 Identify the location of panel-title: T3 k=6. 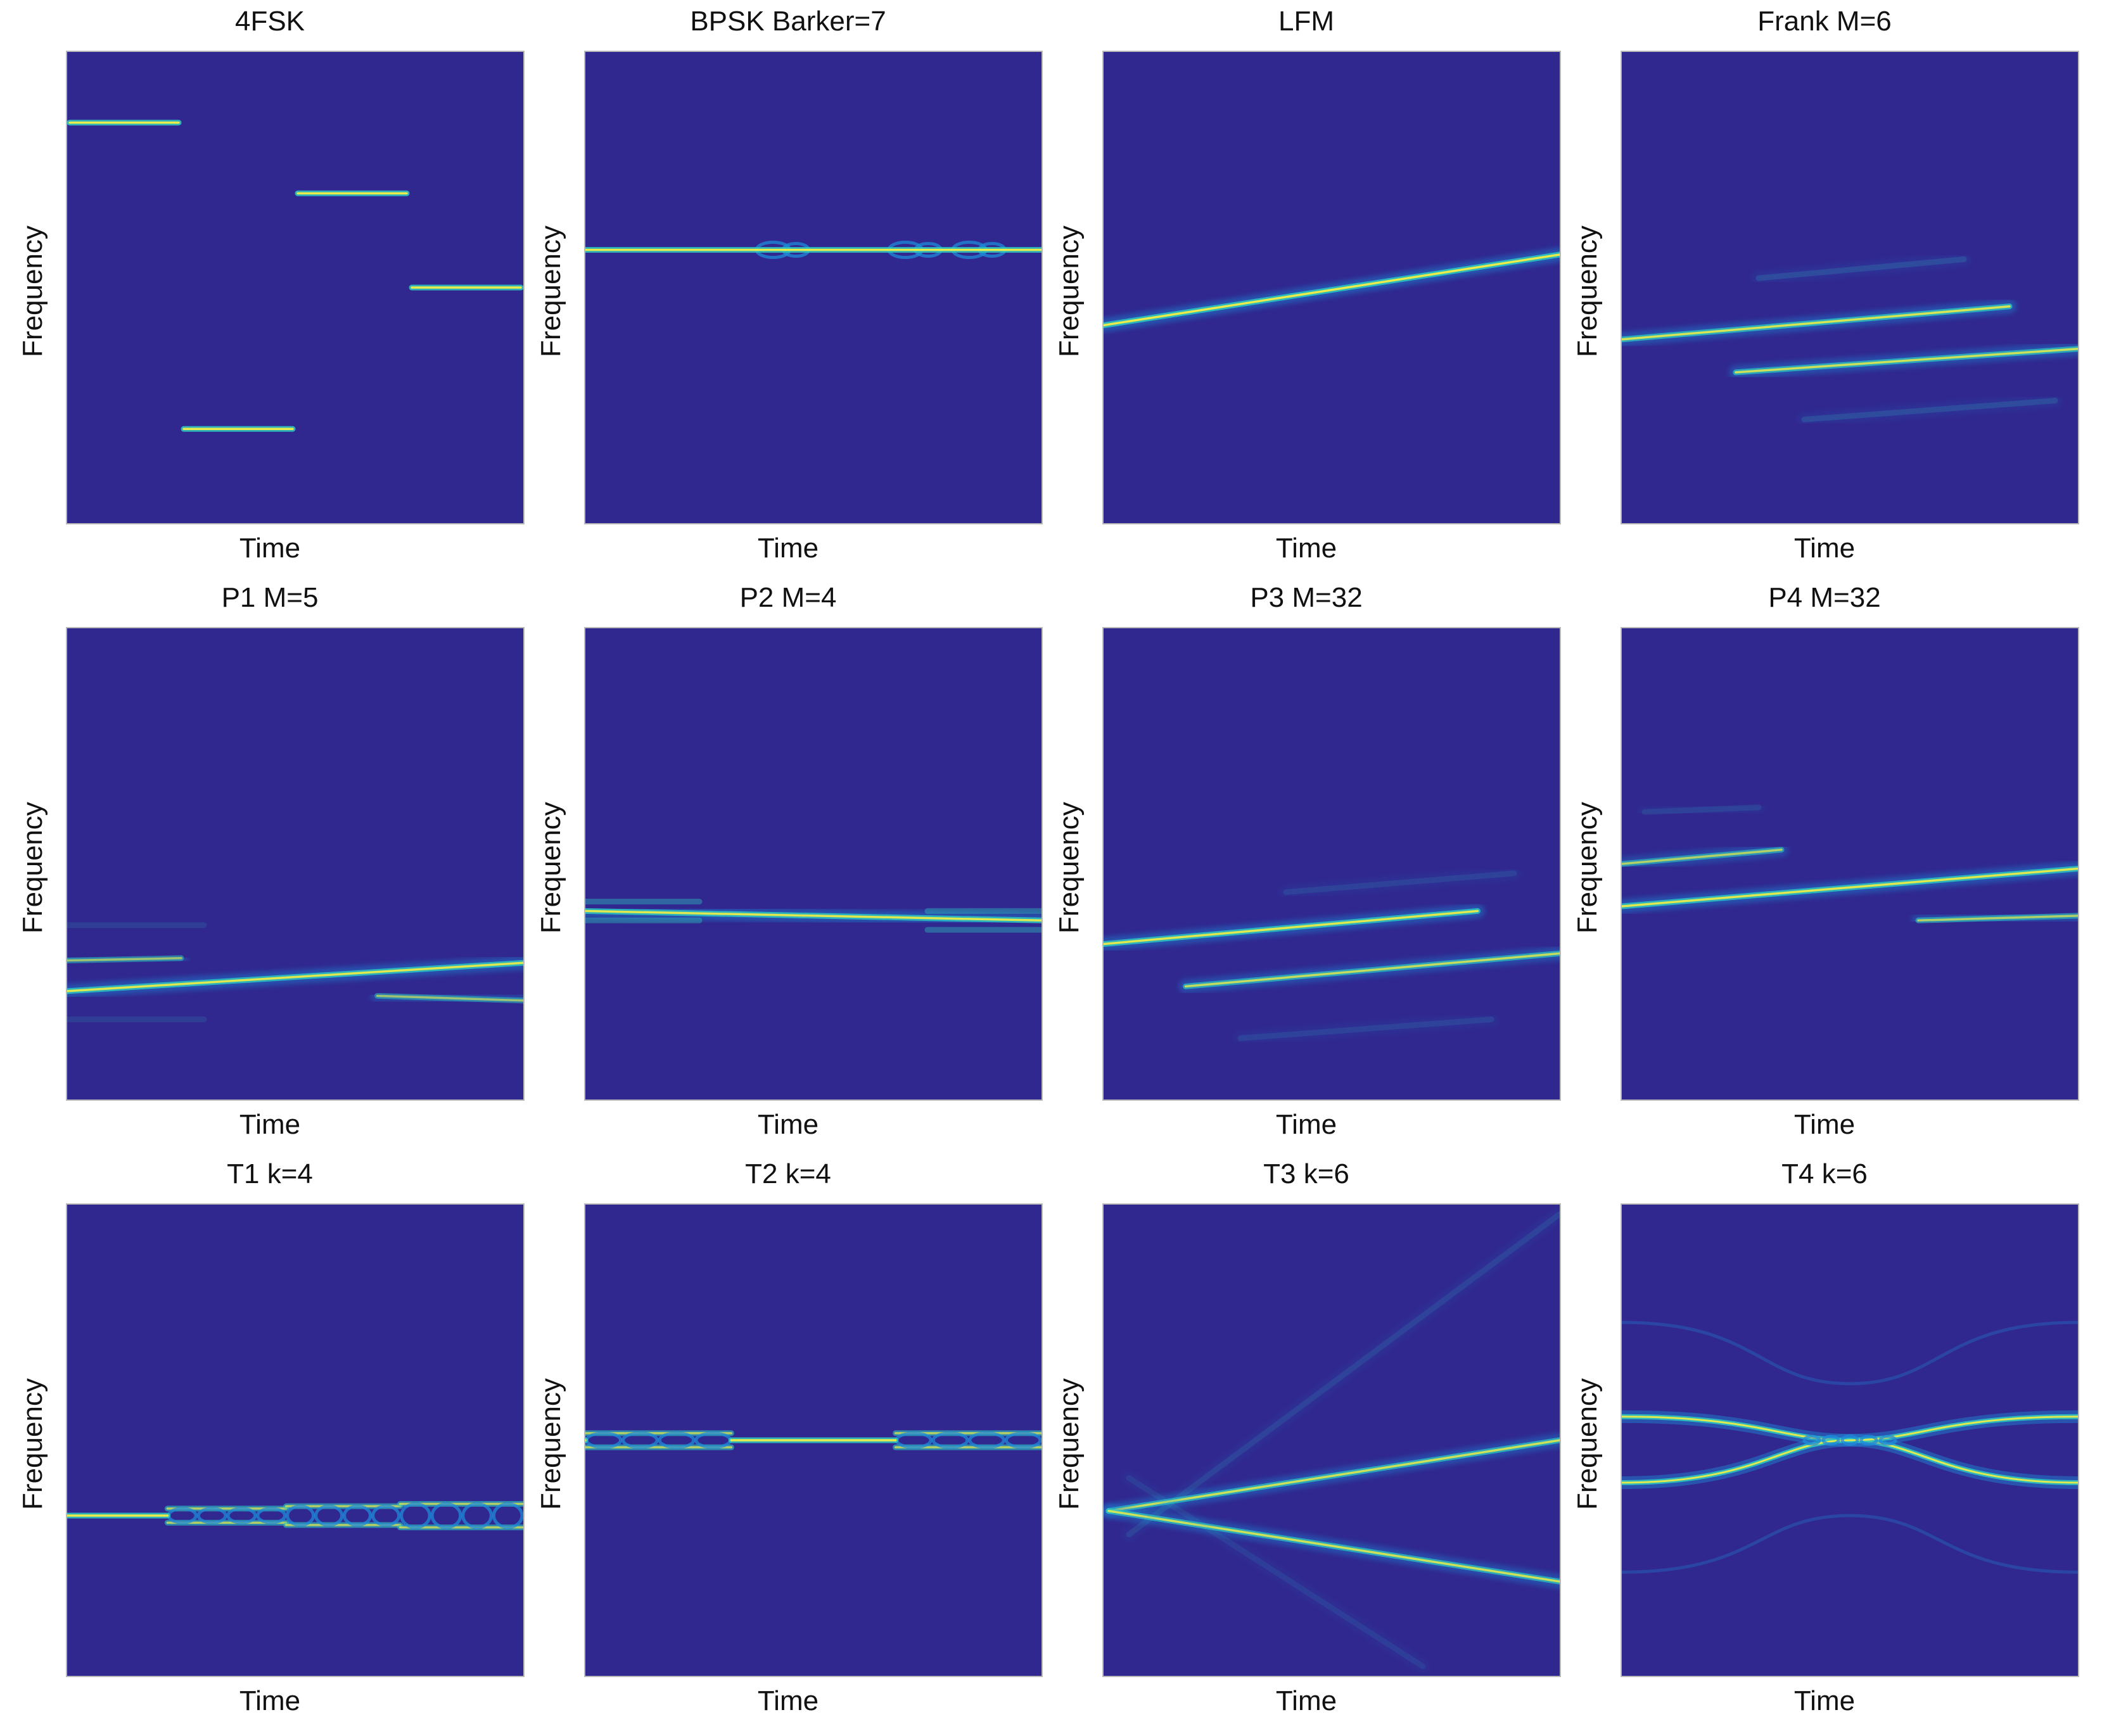
(1306, 1173).